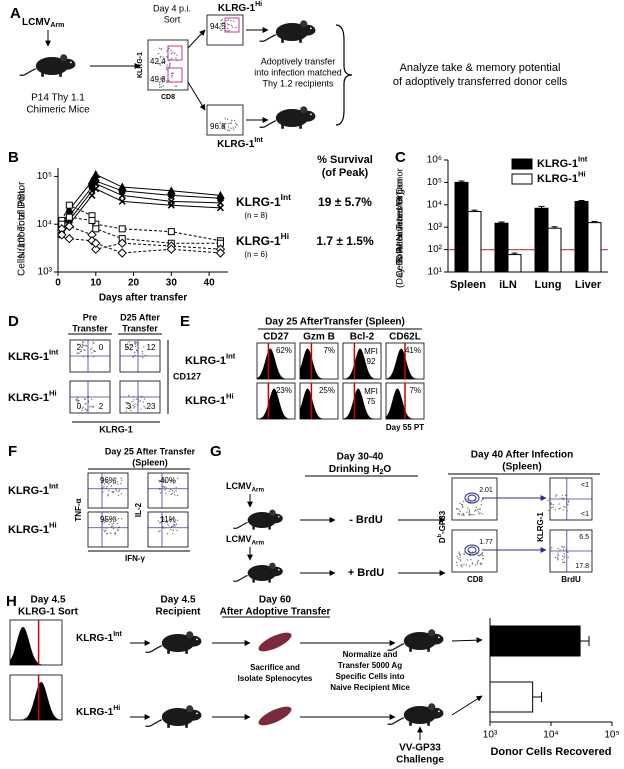 The height and width of the screenshot is (769, 624). Describe the element at coordinates (275, 716) in the screenshot. I see `spleen` at that location.